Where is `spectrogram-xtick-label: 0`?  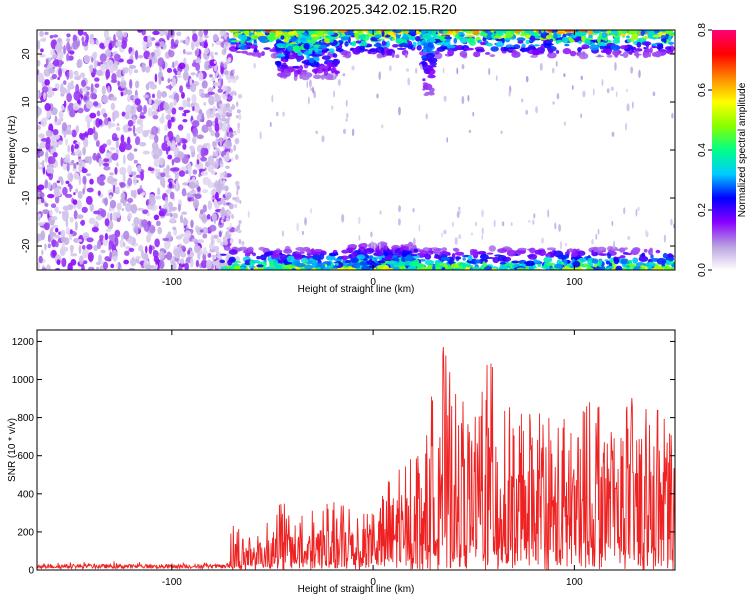
spectrogram-xtick-label: 0 is located at coordinates (373, 282).